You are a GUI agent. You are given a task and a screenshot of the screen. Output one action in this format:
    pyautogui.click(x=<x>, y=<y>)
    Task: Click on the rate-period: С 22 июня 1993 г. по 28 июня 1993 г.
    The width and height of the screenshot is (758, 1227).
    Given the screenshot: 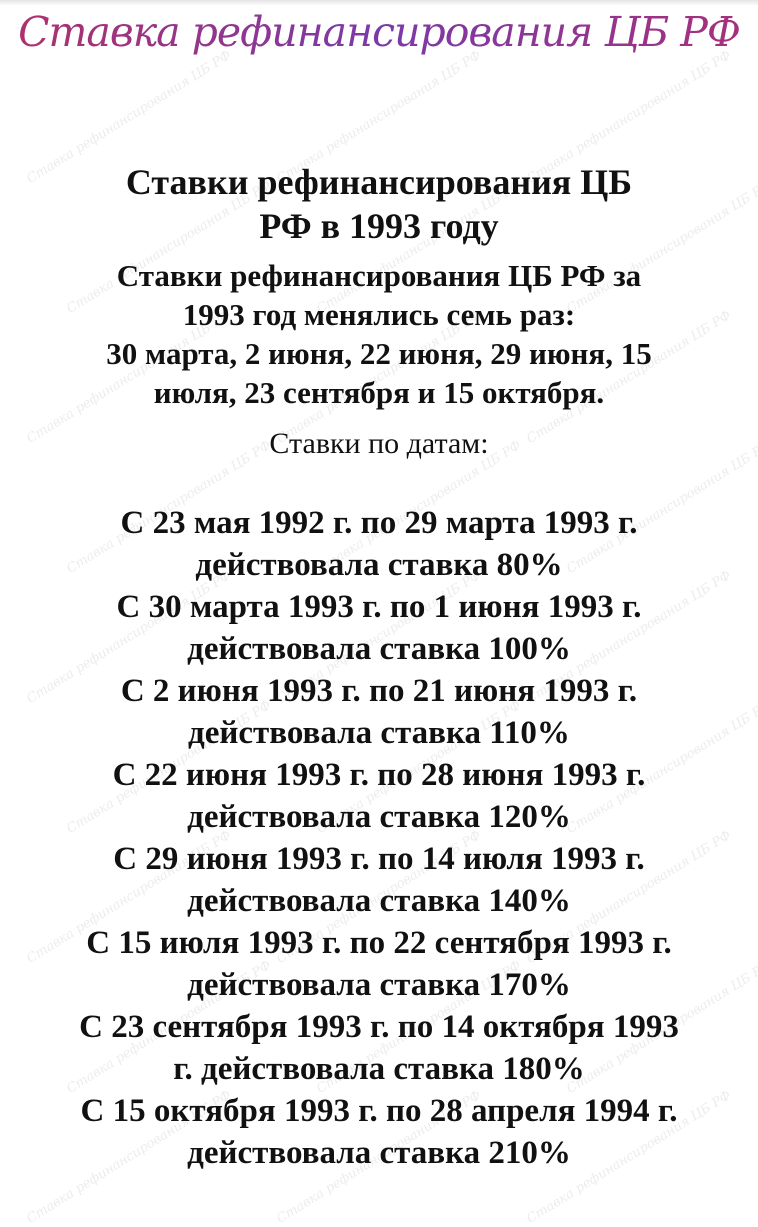 What is the action you would take?
    pyautogui.click(x=379, y=775)
    